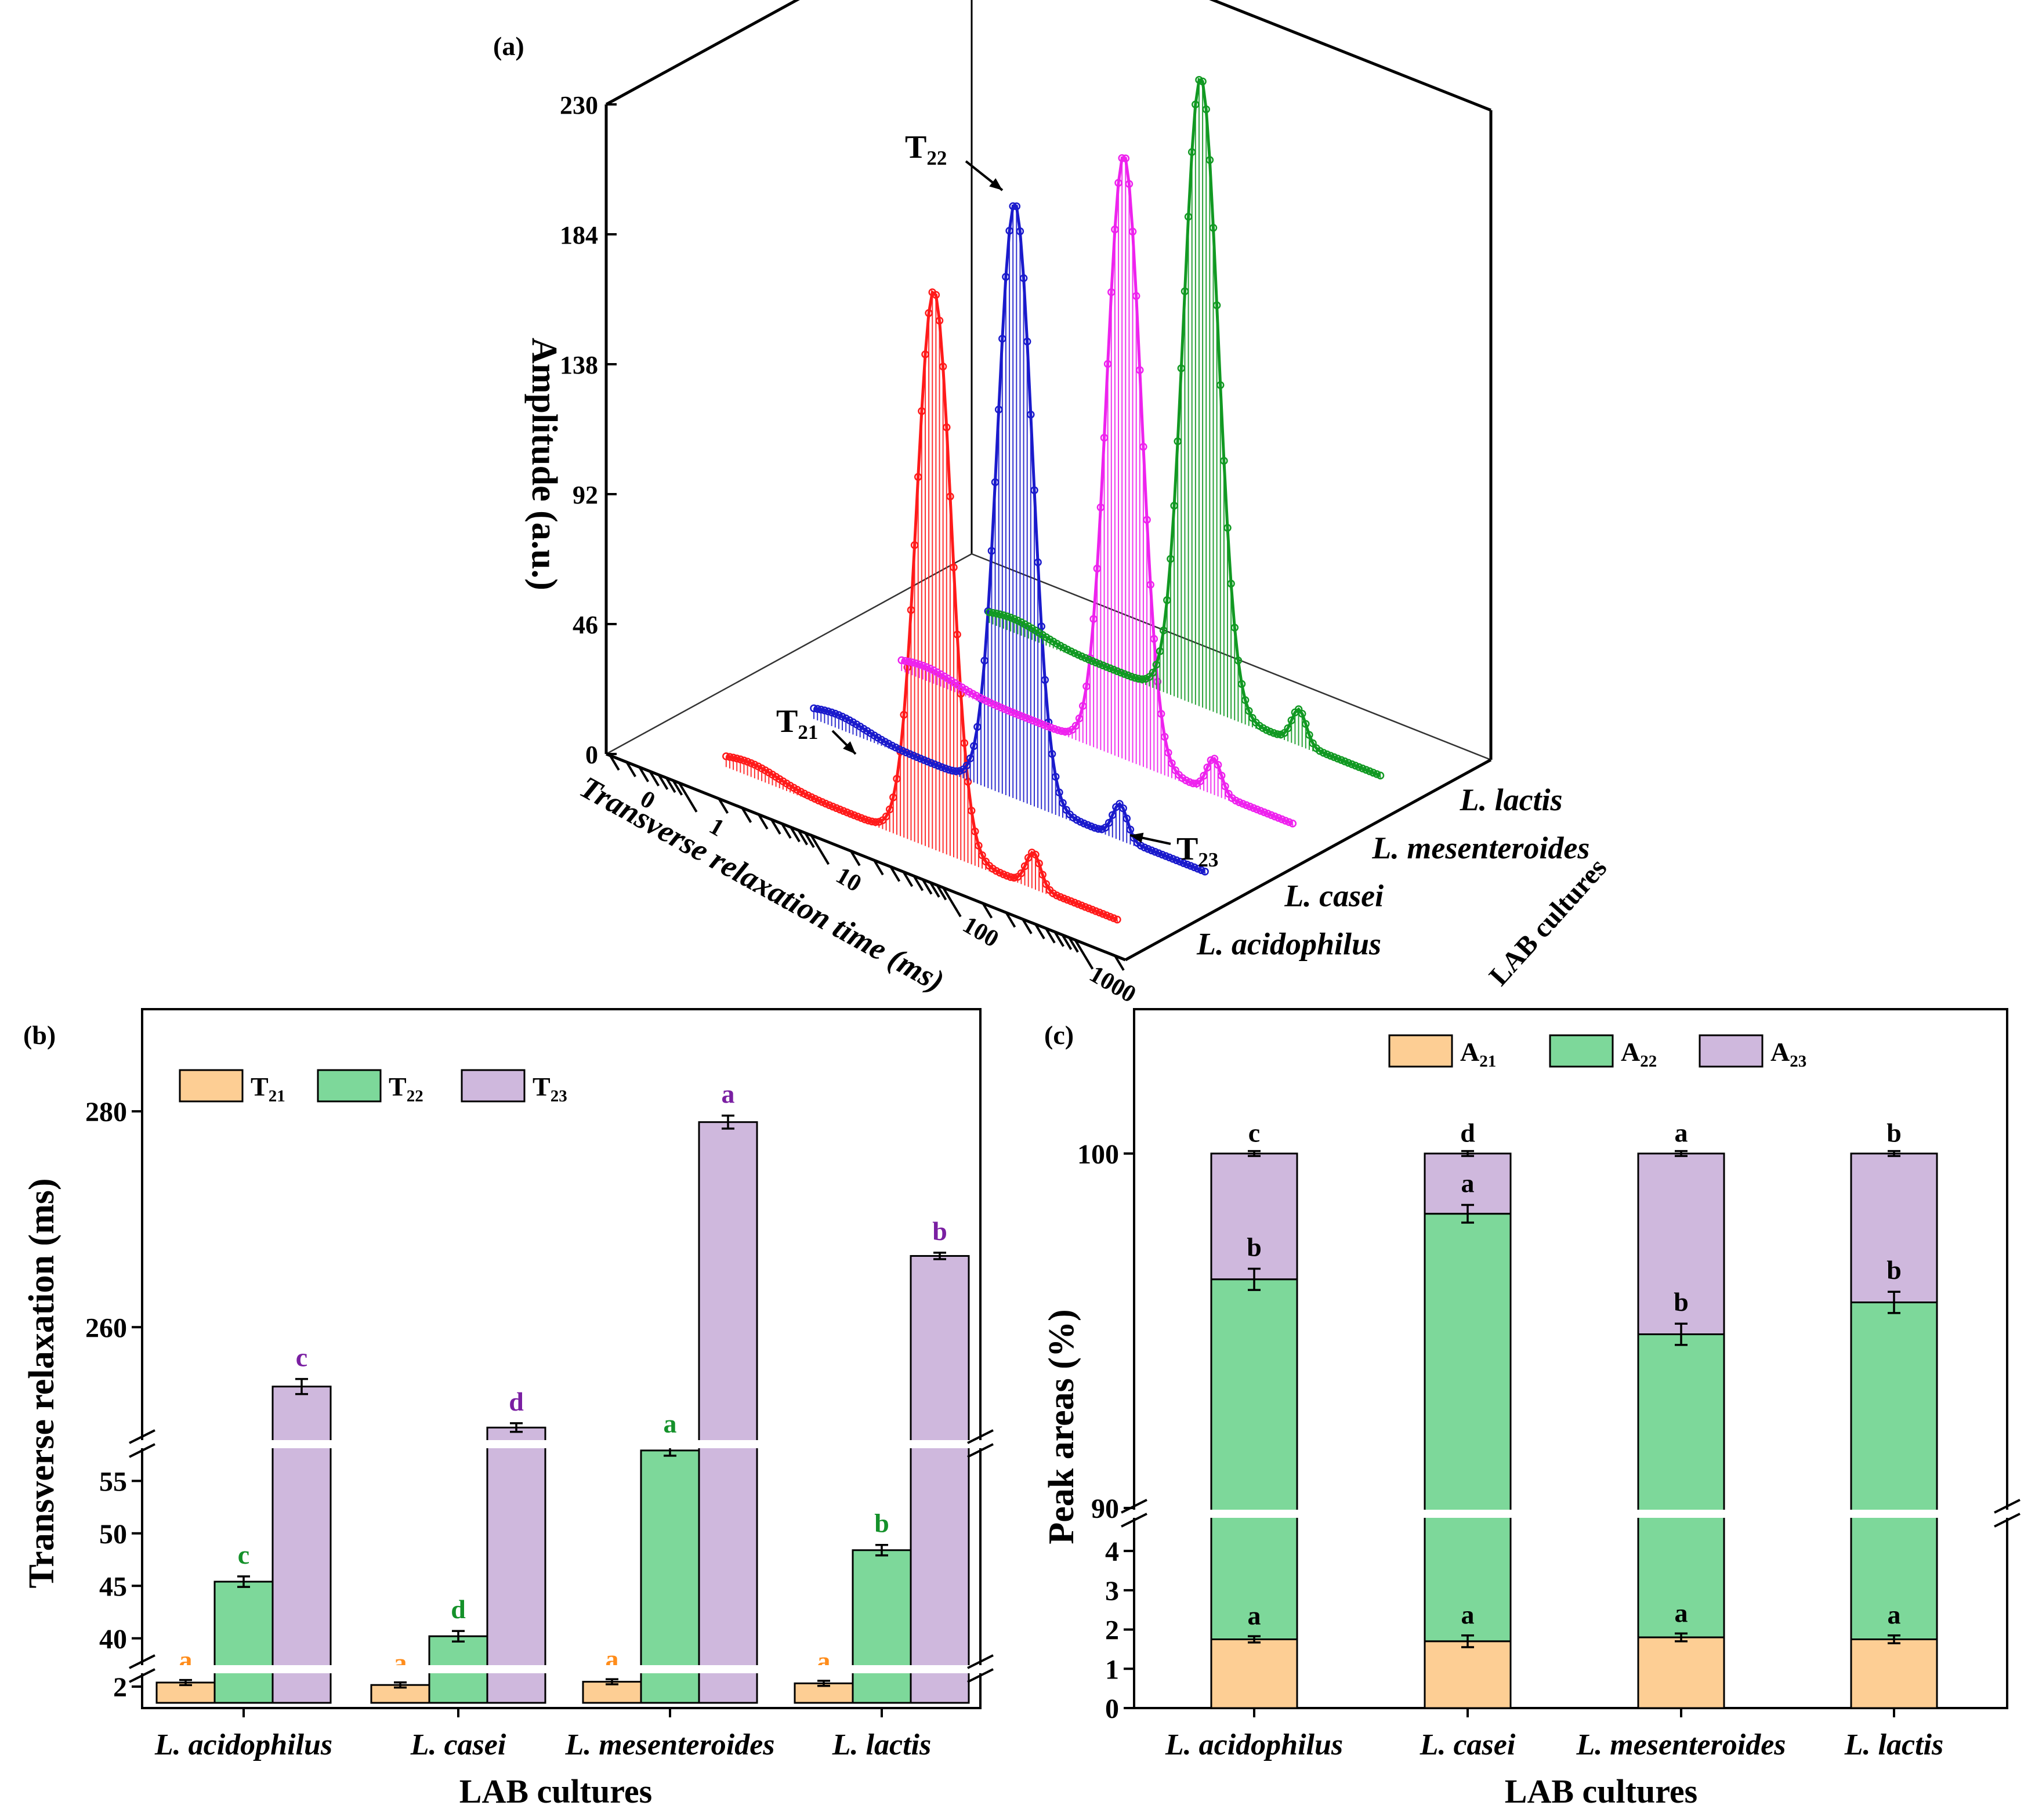 The height and width of the screenshot is (1820, 2035). I want to click on y-tick-label: 1, so click(1112, 1669).